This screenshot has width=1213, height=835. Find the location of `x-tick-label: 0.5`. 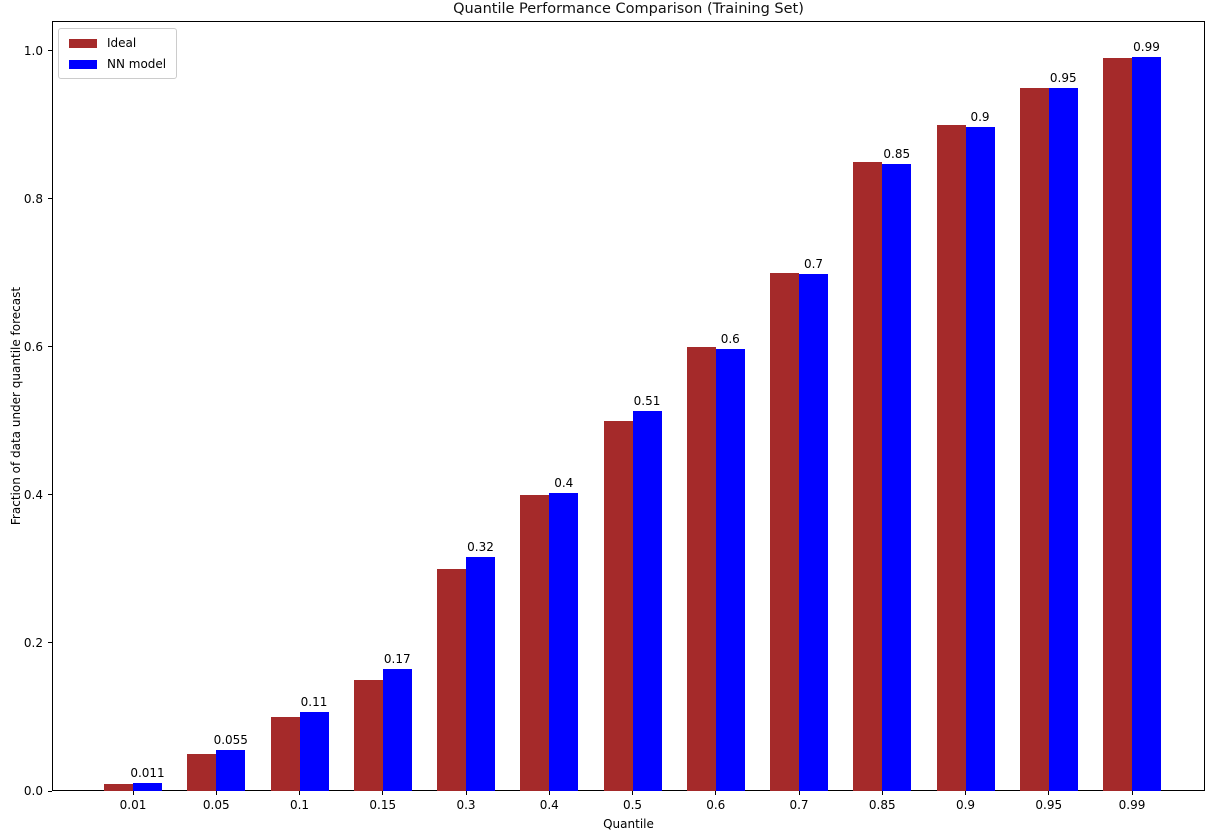

x-tick-label: 0.5 is located at coordinates (632, 805).